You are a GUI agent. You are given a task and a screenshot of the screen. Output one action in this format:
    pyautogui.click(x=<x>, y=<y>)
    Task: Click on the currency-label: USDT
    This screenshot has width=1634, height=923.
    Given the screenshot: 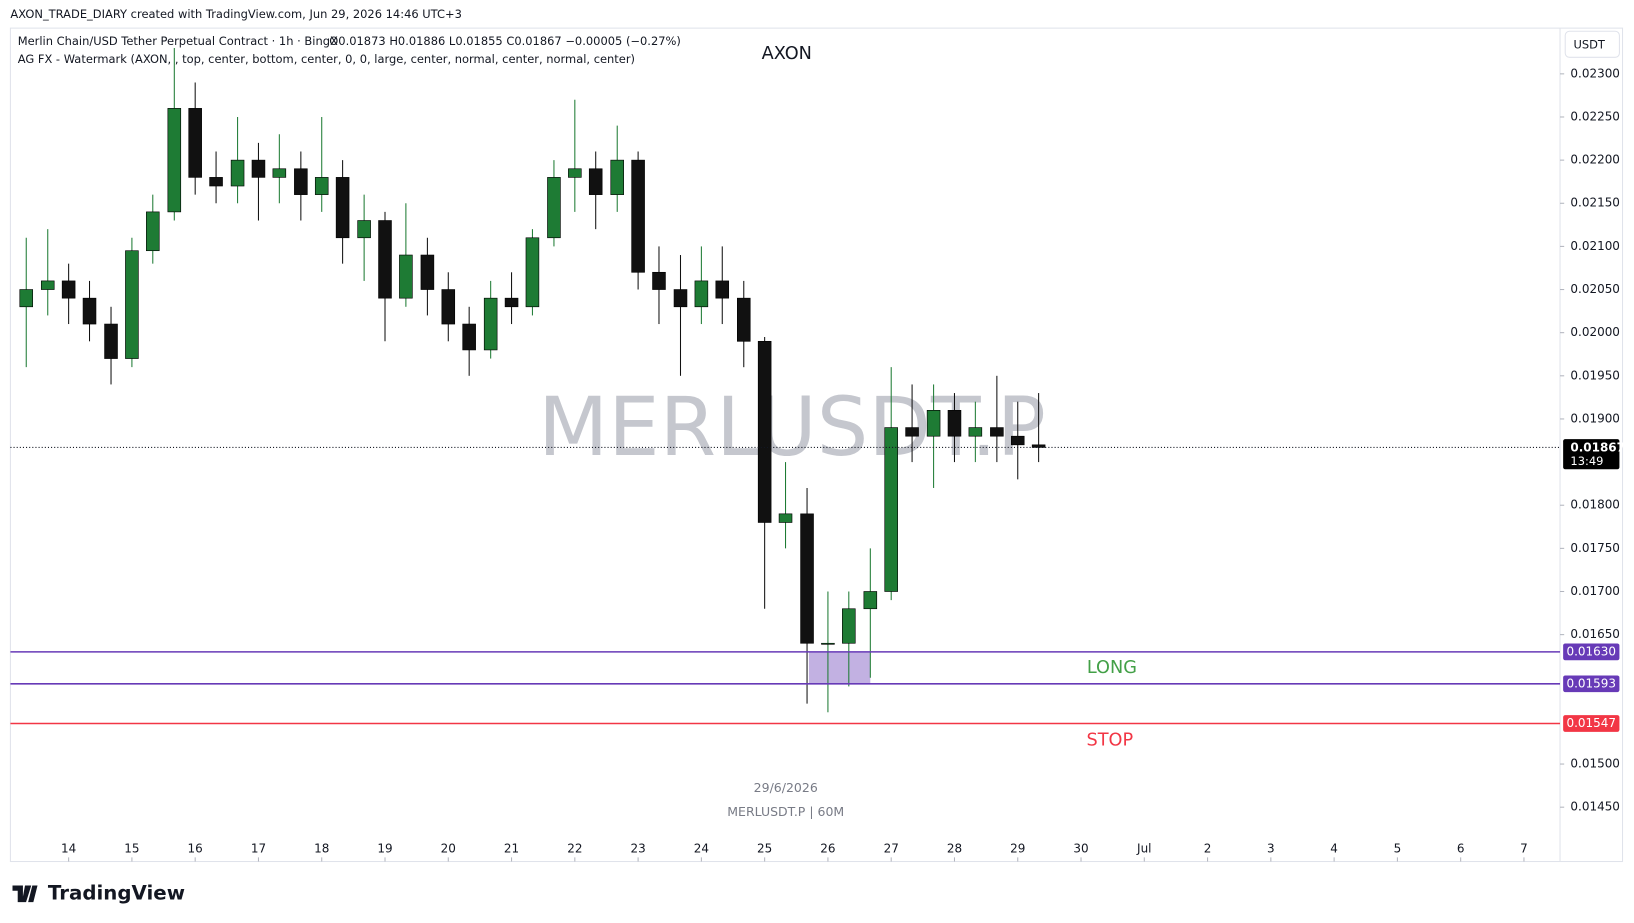 What is the action you would take?
    pyautogui.click(x=1589, y=44)
    